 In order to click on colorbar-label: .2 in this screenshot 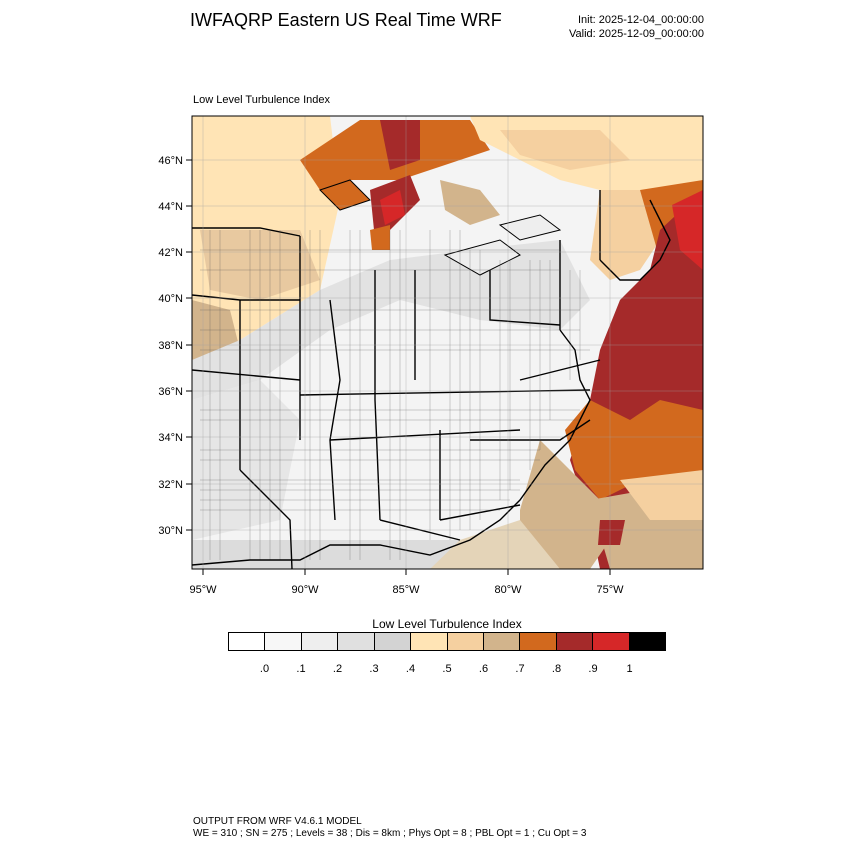, I will do `click(337, 669)`.